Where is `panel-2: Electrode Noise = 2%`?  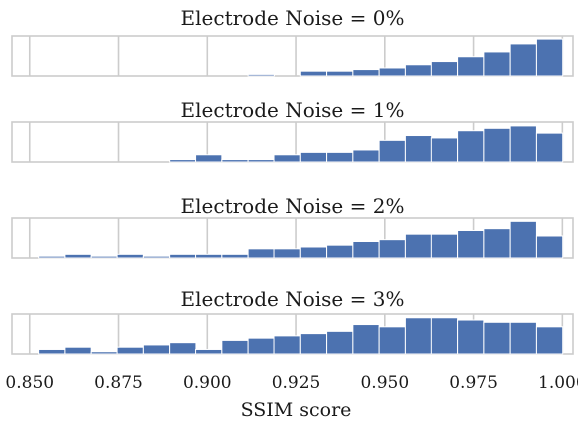 panel-2: Electrode Noise = 2% is located at coordinates (292, 226).